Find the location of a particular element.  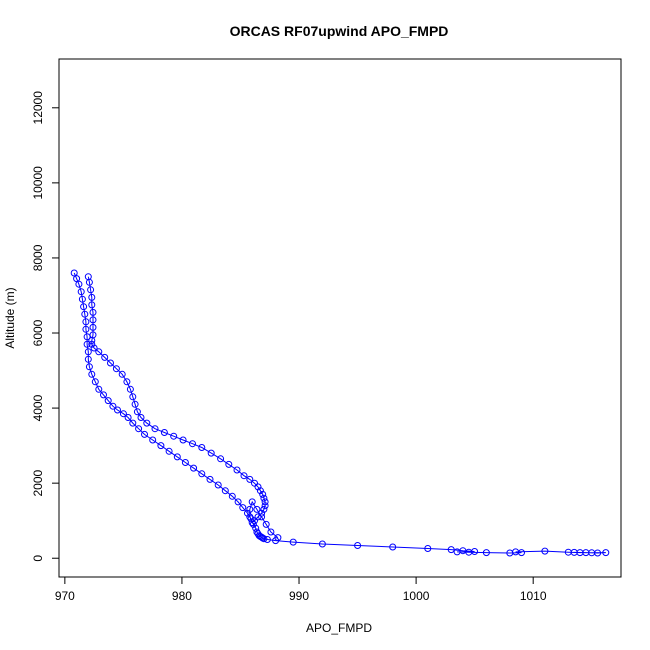

y-tick-label: 6000 is located at coordinates (38, 332).